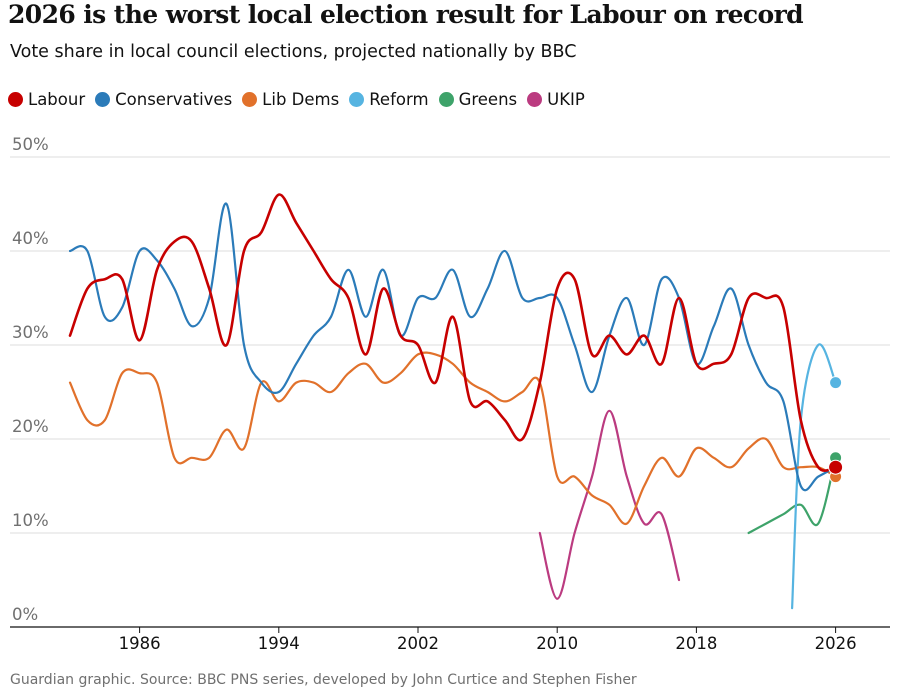 This screenshot has height=695, width=900. Describe the element at coordinates (696, 643) in the screenshot. I see `x-tick-label-2018: 2018` at that location.